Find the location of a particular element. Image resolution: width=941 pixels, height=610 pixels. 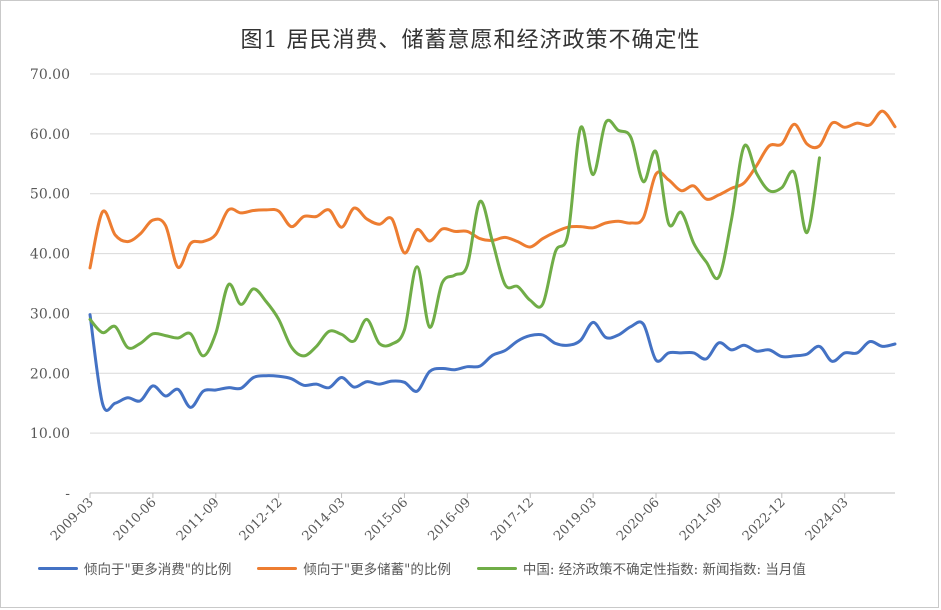

y-tick-label: - is located at coordinates (67, 494).